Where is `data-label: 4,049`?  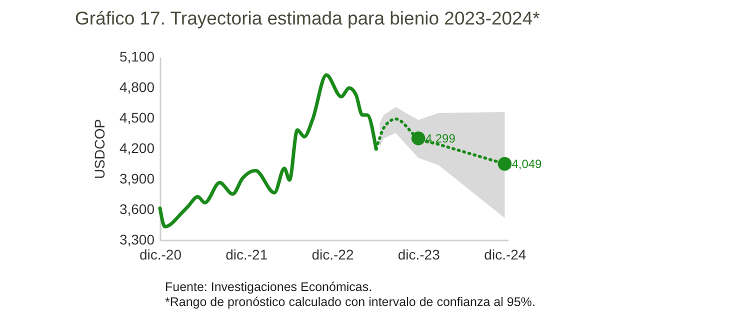 data-label: 4,049 is located at coordinates (527, 163).